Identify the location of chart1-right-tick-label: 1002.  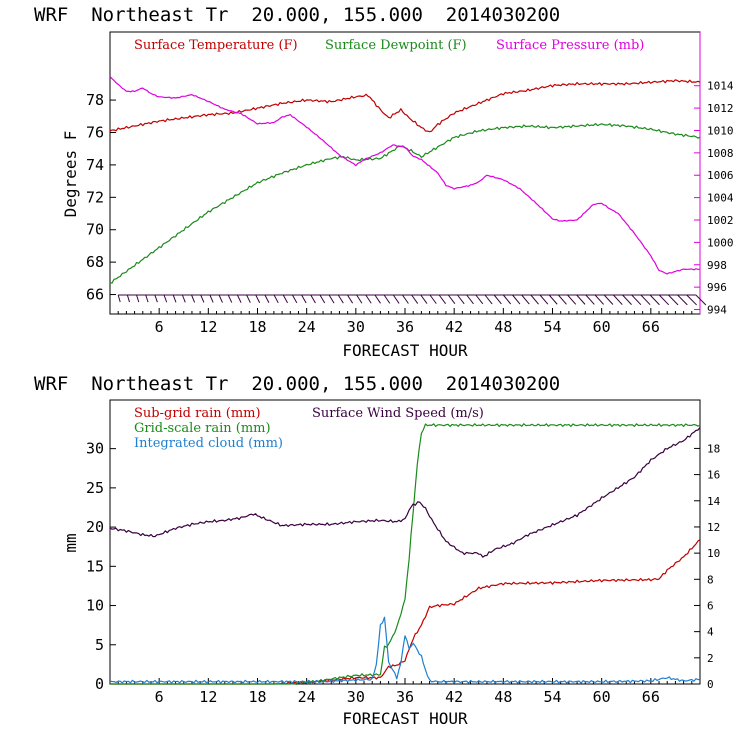
(720, 220).